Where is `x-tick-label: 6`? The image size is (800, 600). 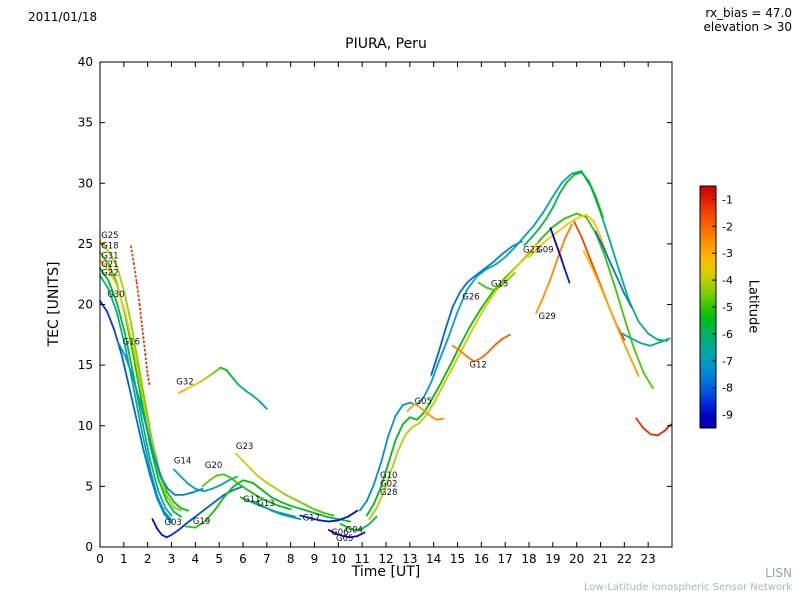
x-tick-label: 6 is located at coordinates (243, 559).